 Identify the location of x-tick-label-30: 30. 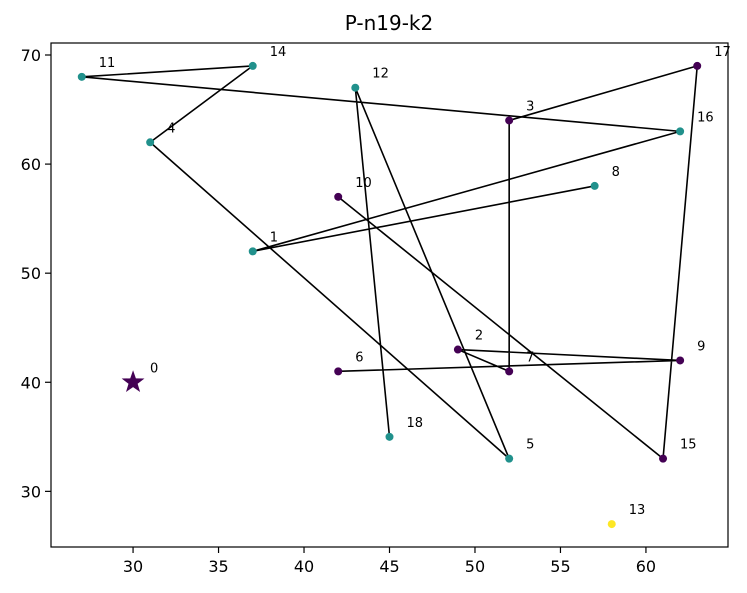
(133, 566).